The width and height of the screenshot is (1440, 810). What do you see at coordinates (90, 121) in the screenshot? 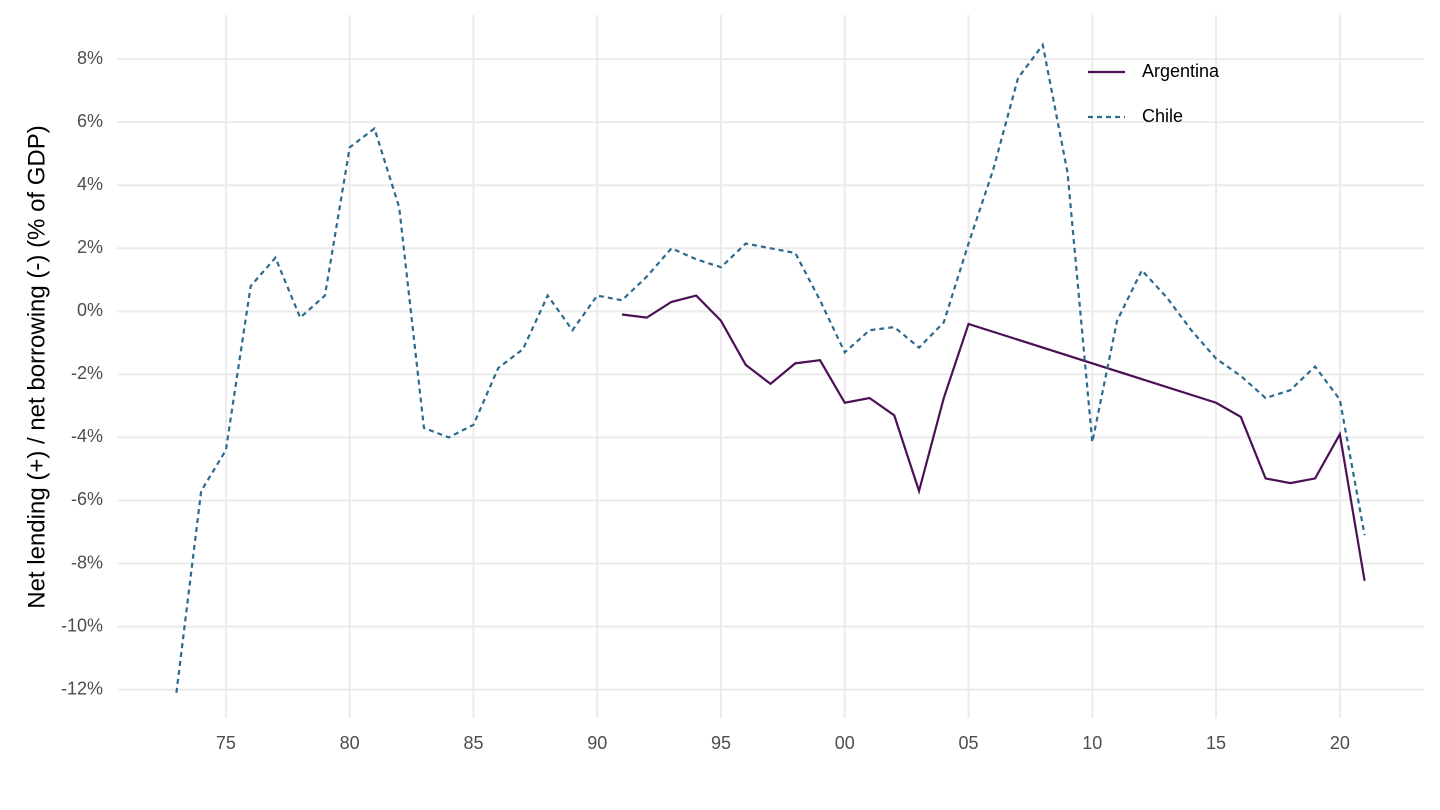
I see `y-tick-label: 6%` at bounding box center [90, 121].